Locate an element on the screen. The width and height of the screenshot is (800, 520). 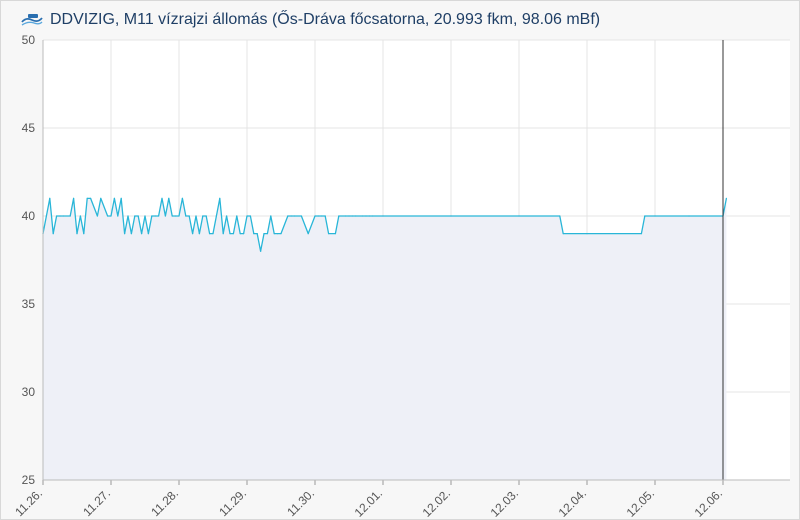
x-tick-label: 12.05. is located at coordinates (640, 502).